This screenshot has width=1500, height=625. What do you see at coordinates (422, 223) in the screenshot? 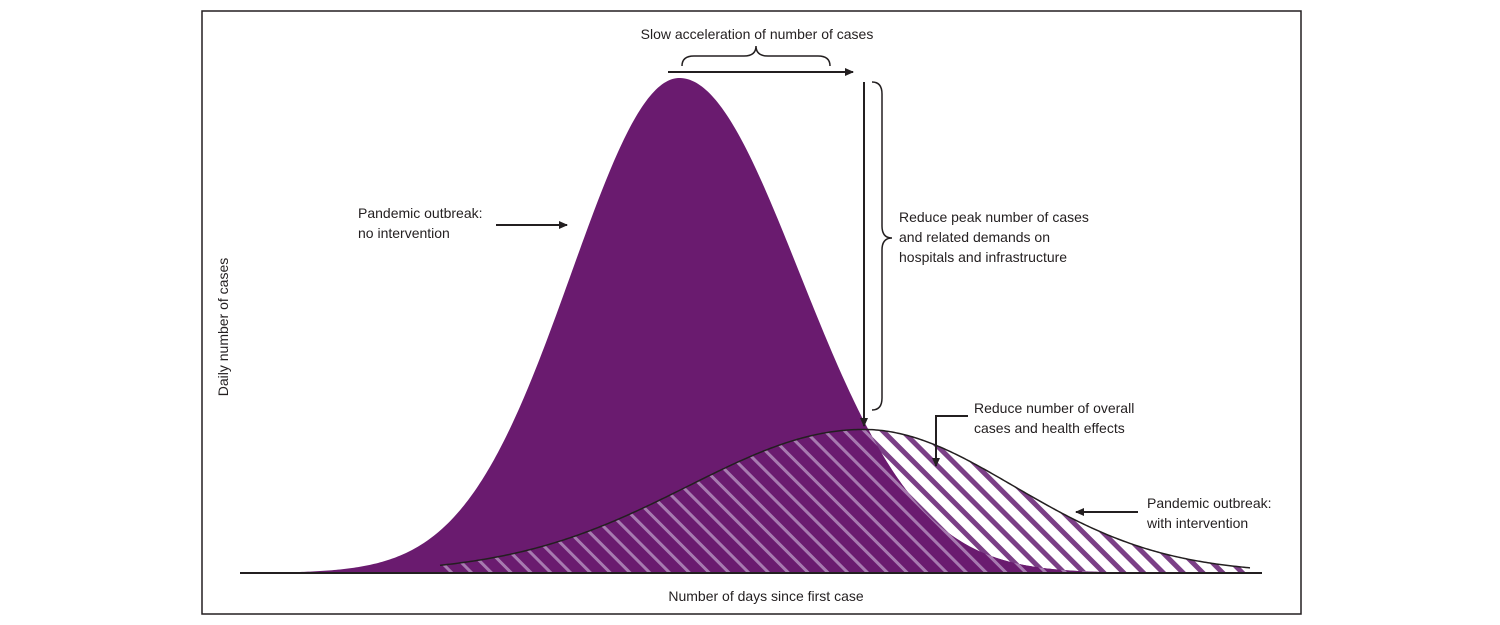
I see `no-intervention-label: Pandemic outbreak: no intervention` at bounding box center [422, 223].